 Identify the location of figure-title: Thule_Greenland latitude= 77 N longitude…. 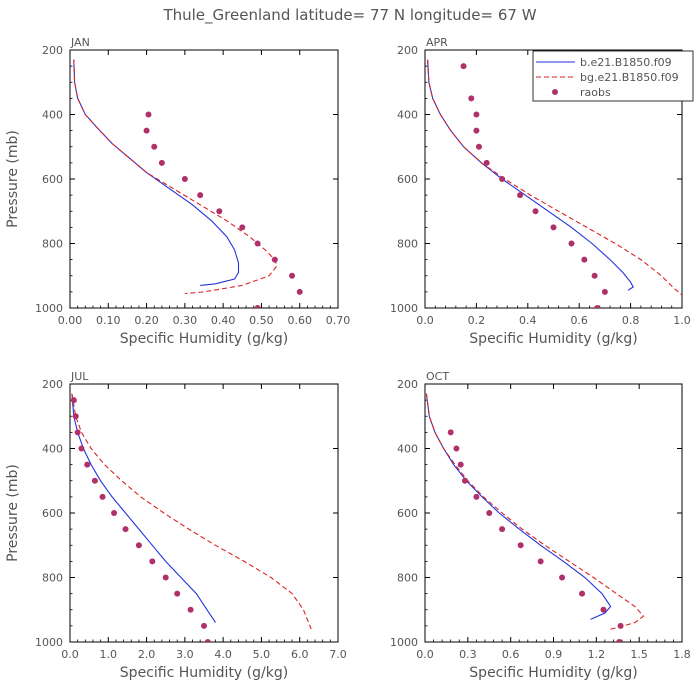
(349, 15).